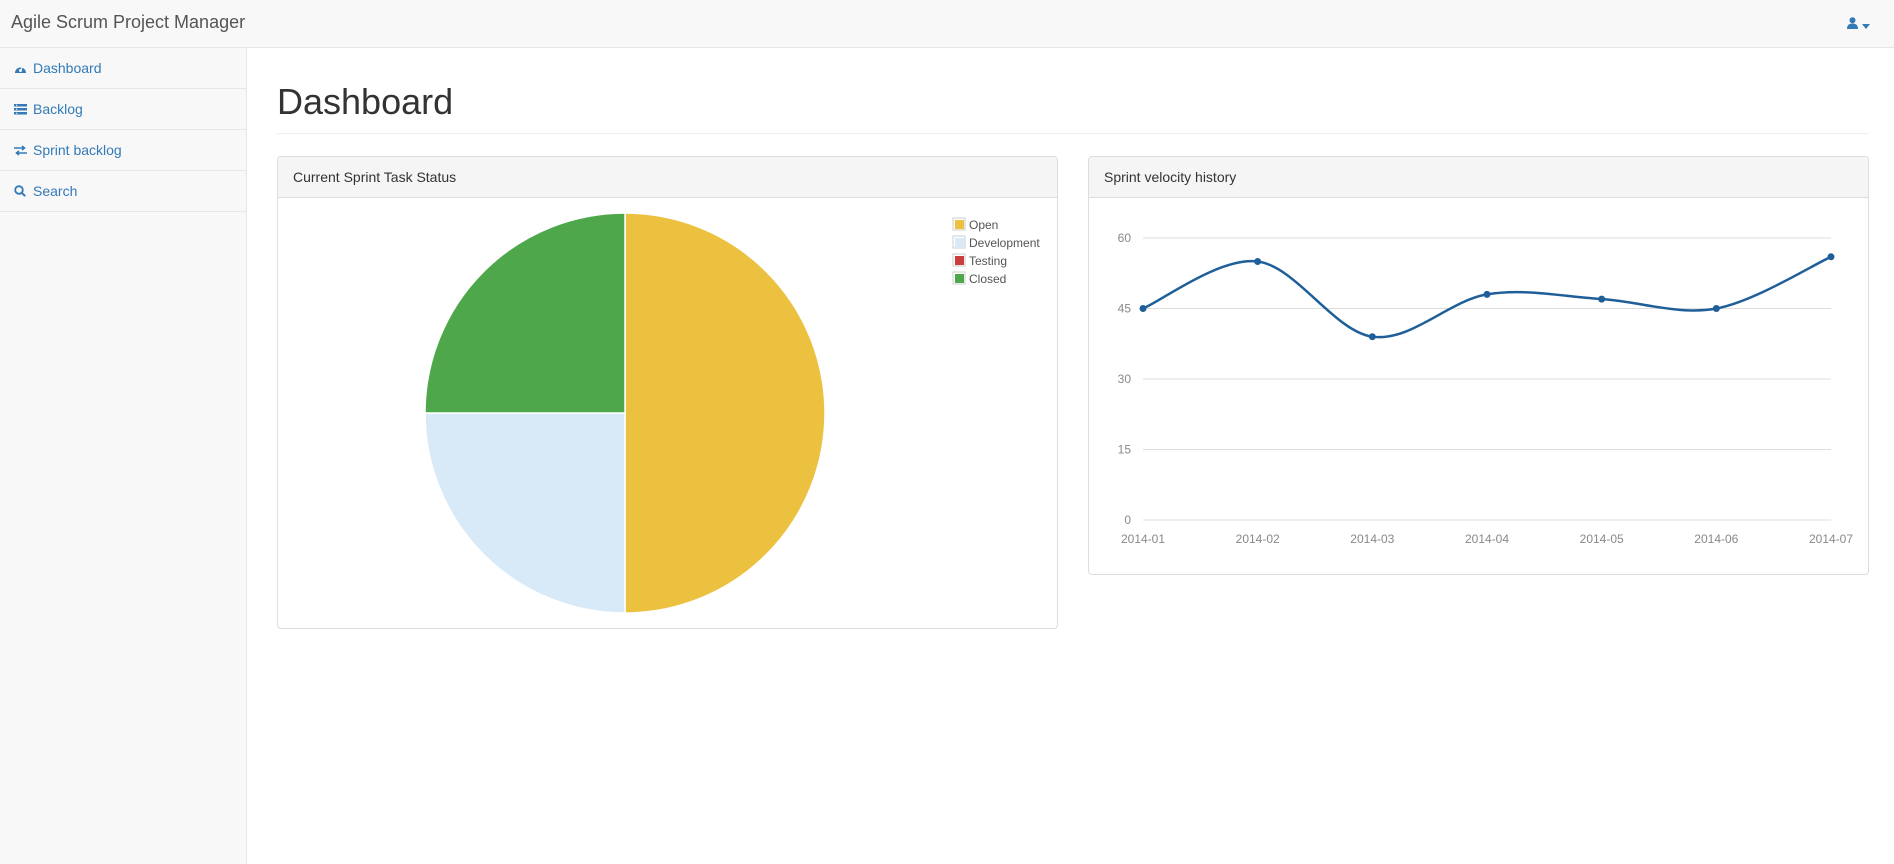 The image size is (1894, 864). I want to click on x-tick-label: 2014-04, so click(1487, 539).